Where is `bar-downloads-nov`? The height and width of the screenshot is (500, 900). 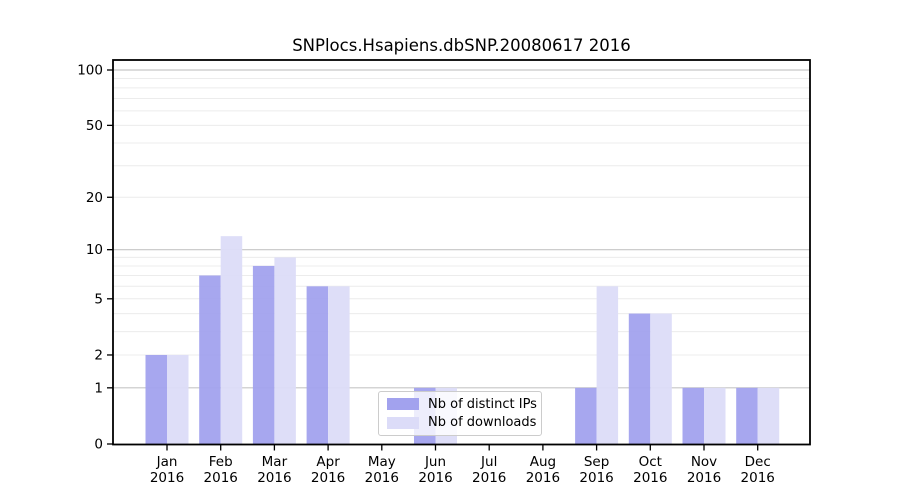 bar-downloads-nov is located at coordinates (715, 416).